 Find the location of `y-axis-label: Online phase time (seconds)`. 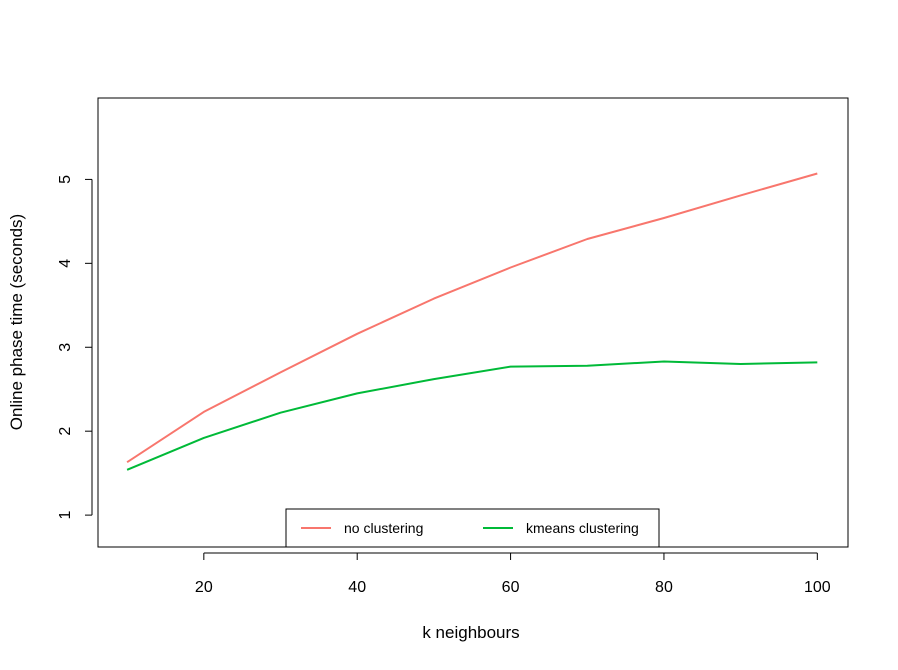

y-axis-label: Online phase time (seconds) is located at coordinates (16, 322).